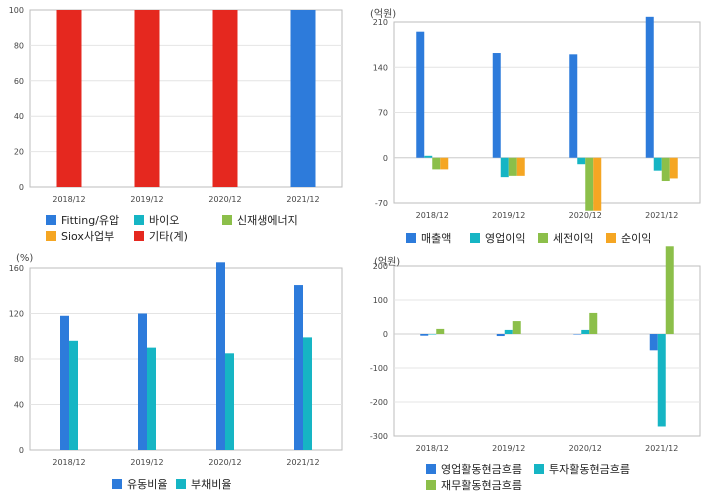 Image resolution: width=720 pixels, height=496 pixels. I want to click on y-tick-label: 160, so click(16, 268).